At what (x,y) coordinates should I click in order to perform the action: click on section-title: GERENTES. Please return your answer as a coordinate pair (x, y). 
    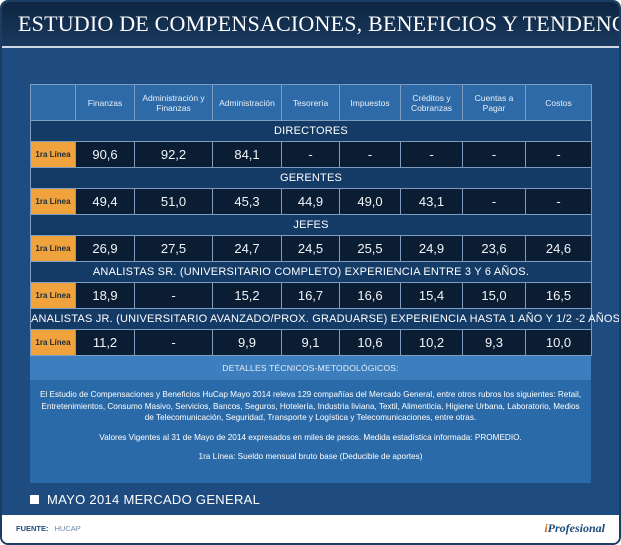
    Looking at the image, I should click on (311, 178).